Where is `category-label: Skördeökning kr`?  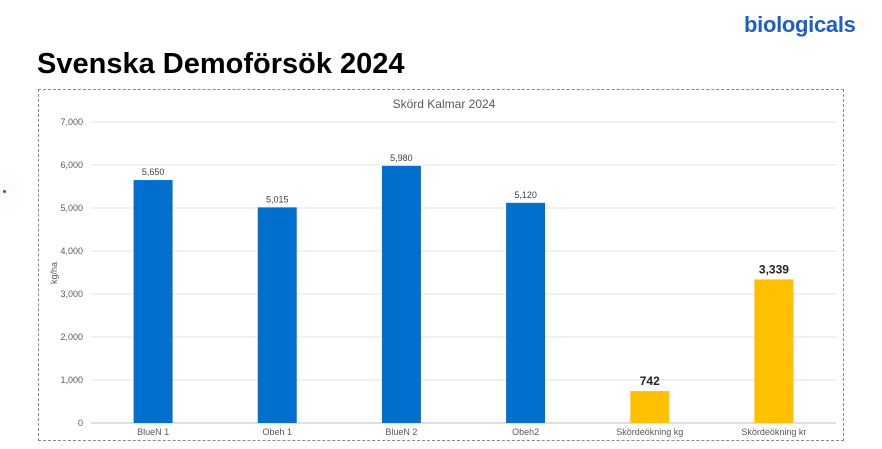
category-label: Skördeökning kr is located at coordinates (773, 432).